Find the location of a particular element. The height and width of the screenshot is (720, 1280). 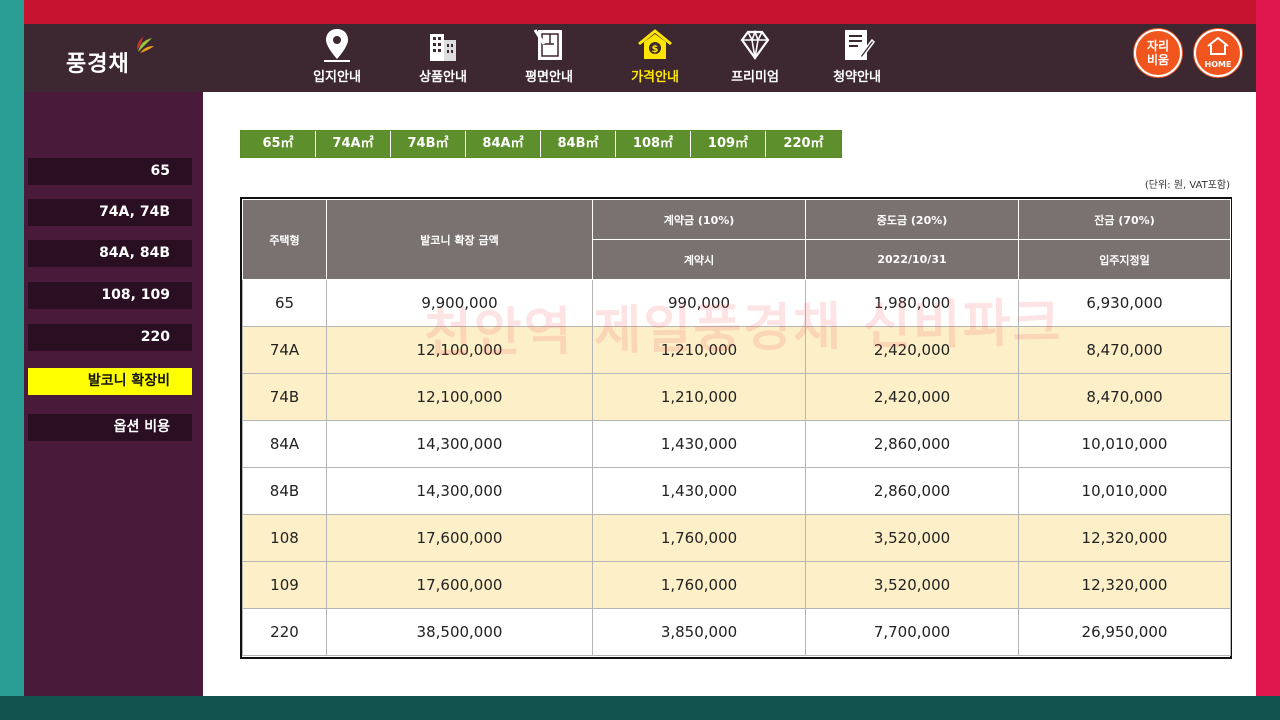

cell-balance: 6,930,000 is located at coordinates (1124, 303).